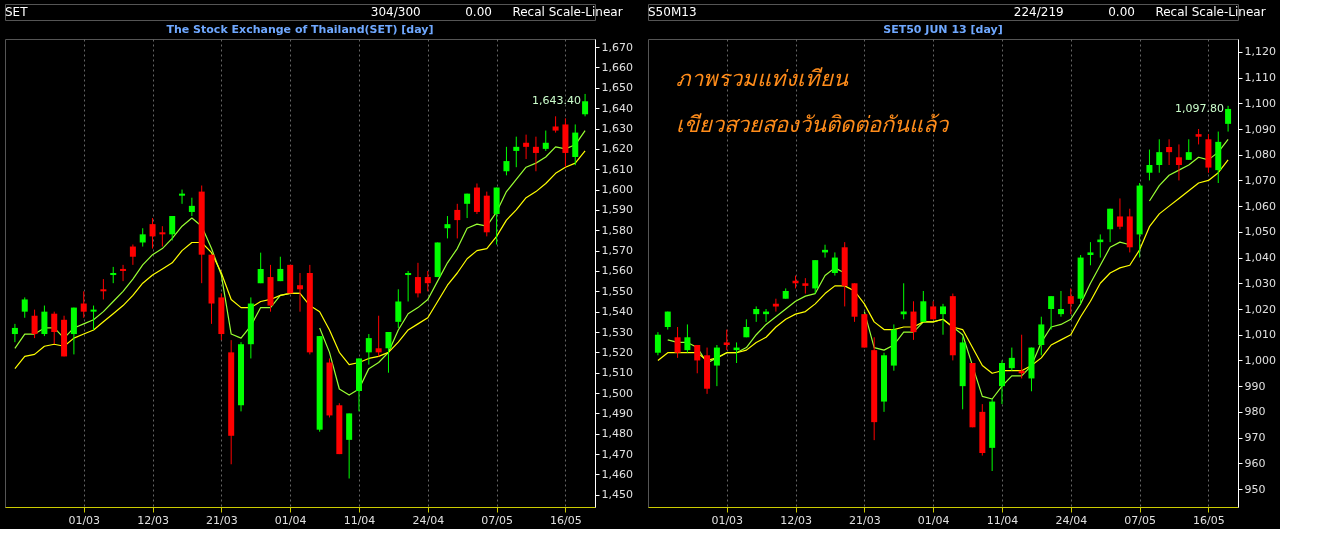  What do you see at coordinates (1255, 489) in the screenshot?
I see `y-tick-label: 950` at bounding box center [1255, 489].